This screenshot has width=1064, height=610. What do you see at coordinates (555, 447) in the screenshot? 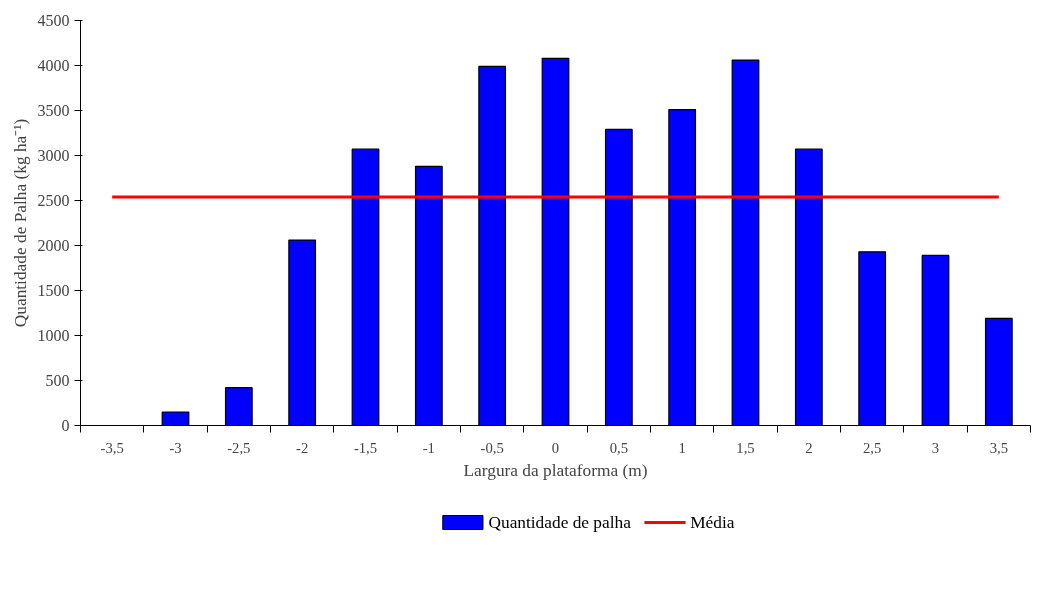
I see `x-tick-label: 0` at bounding box center [555, 447].